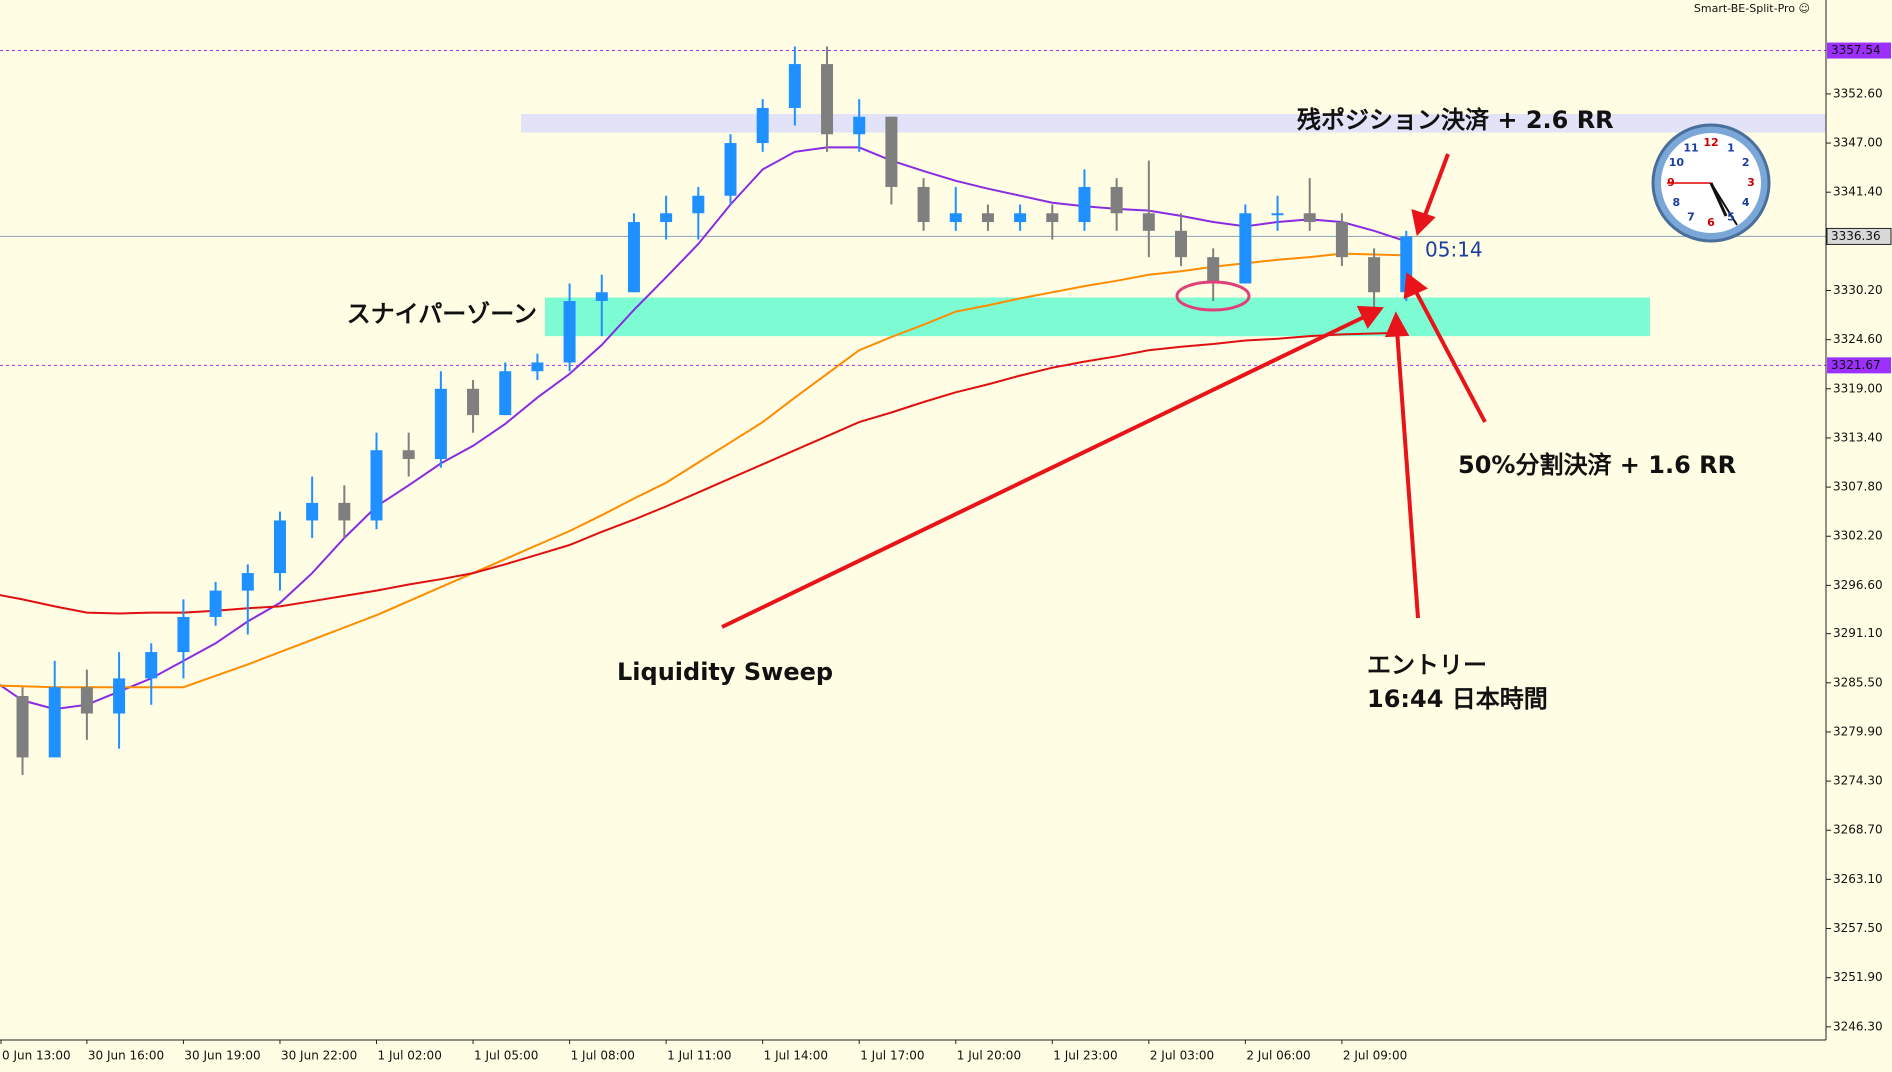 The image size is (1892, 1072). I want to click on y-tick-label: 3313.40, so click(1858, 437).